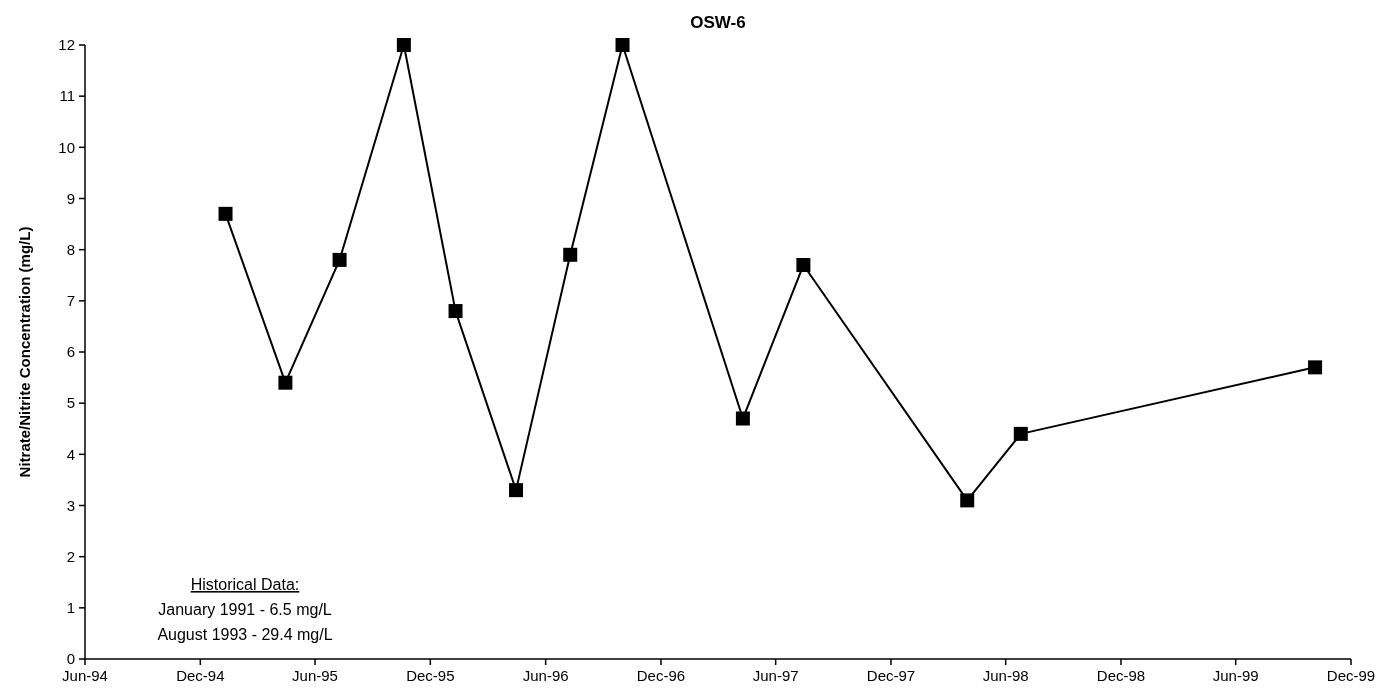 The height and width of the screenshot is (695, 1394). I want to click on y-axis-title: Nitrate/Nitrite Concentration (mg/L), so click(24, 352).